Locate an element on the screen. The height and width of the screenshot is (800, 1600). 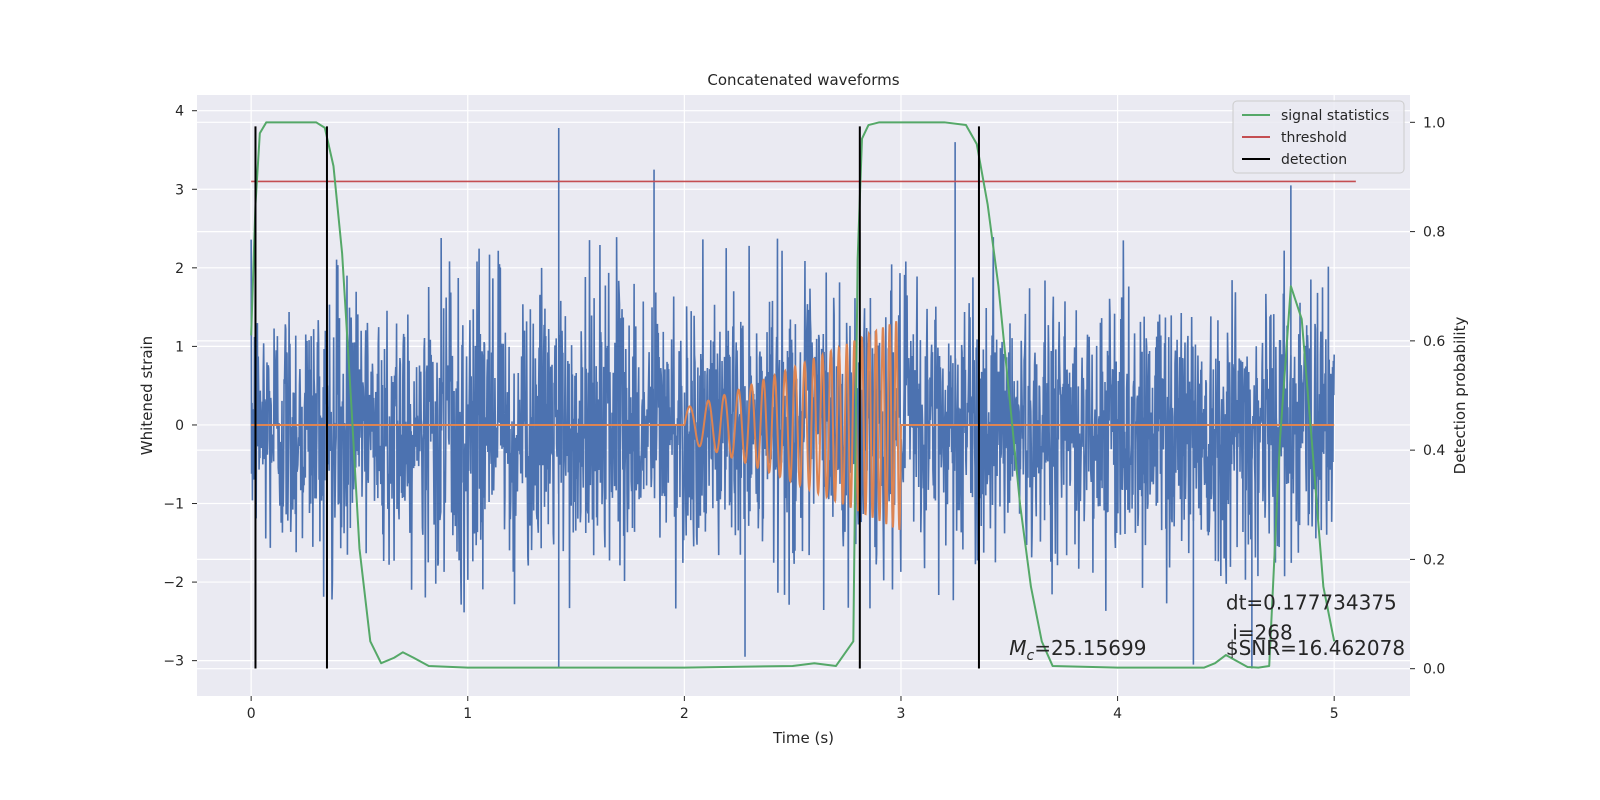
x-tick-label: 0 is located at coordinates (251, 714).